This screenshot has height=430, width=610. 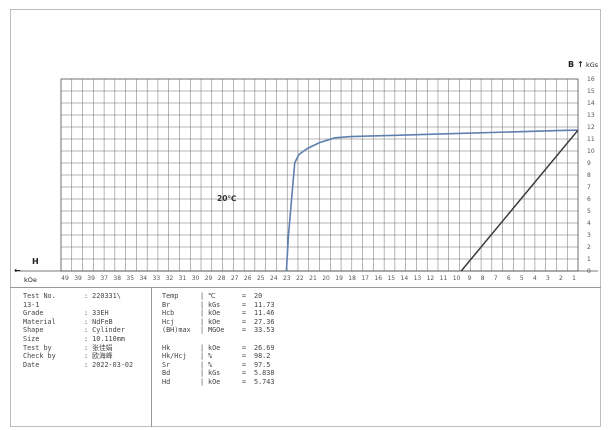 I want to click on sample-label: Test by, so click(x=37, y=347).